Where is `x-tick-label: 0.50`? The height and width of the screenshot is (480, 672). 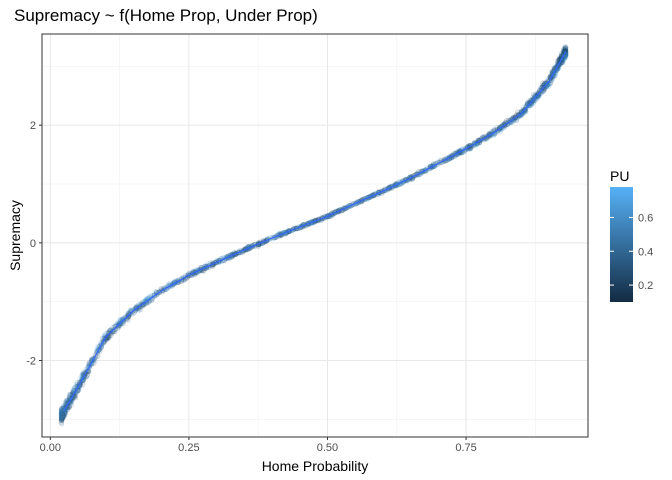 x-tick-label: 0.50 is located at coordinates (327, 448).